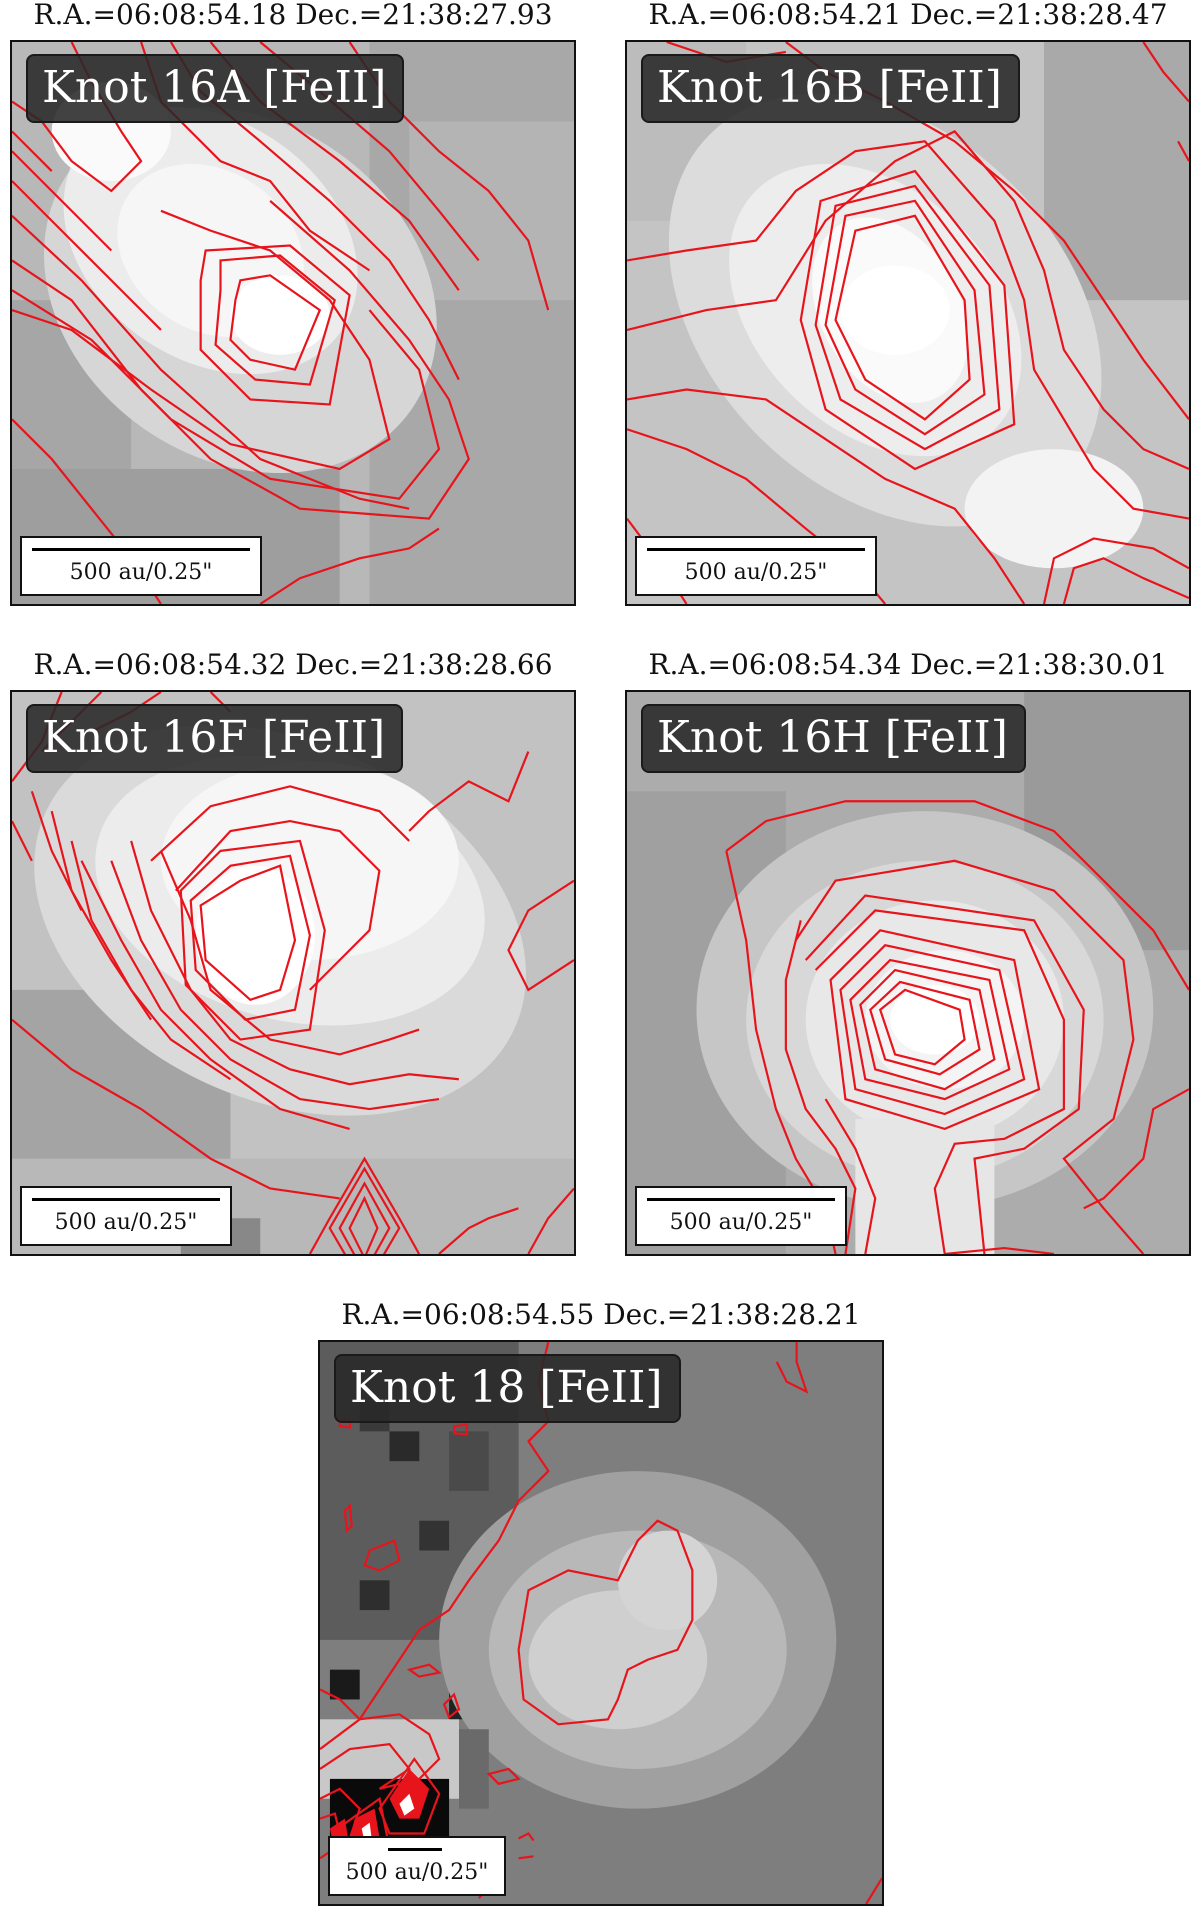 The image size is (1200, 1910). I want to click on panel-coordinates: R.A.=06:08:54.21 Dec.=21:38:28.47, so click(908, 15).